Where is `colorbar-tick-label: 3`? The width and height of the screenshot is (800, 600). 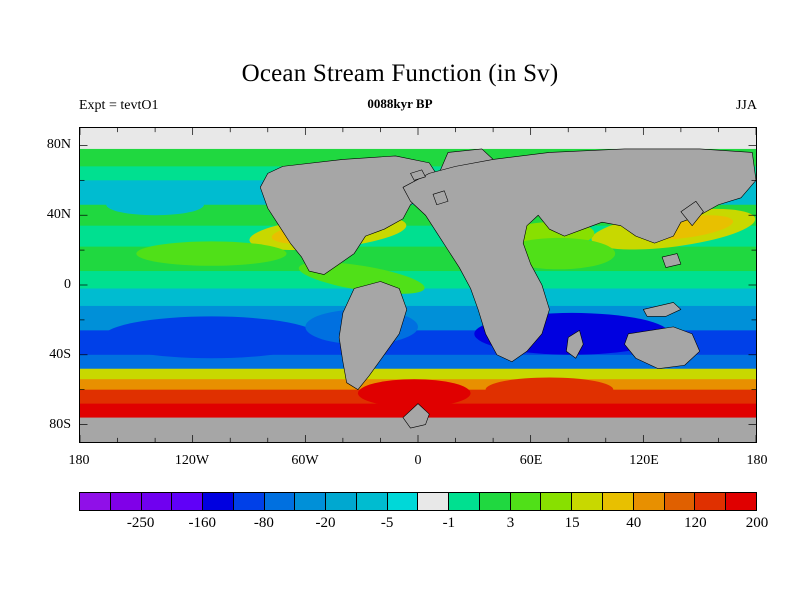 colorbar-tick-label: 3 is located at coordinates (510, 523).